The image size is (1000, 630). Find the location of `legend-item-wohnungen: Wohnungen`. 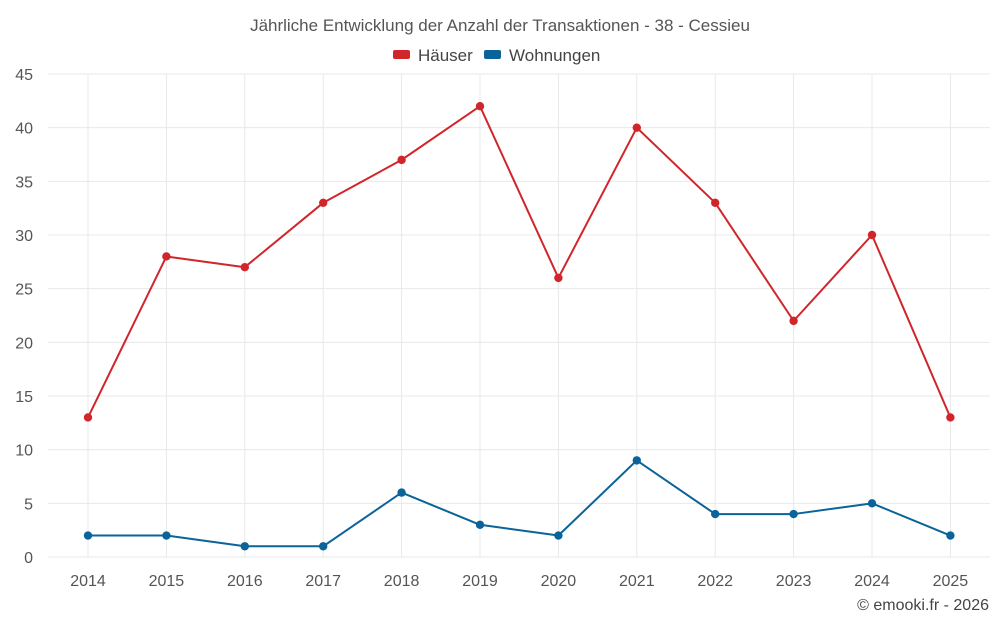

legend-item-wohnungen: Wohnungen is located at coordinates (542, 55).